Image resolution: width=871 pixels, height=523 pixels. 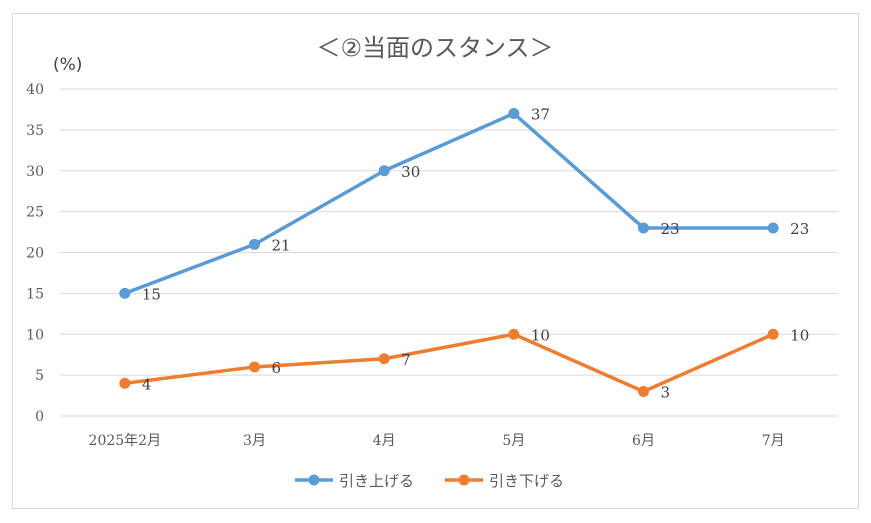 What do you see at coordinates (666, 392) in the screenshot?
I see `data-label: 3` at bounding box center [666, 392].